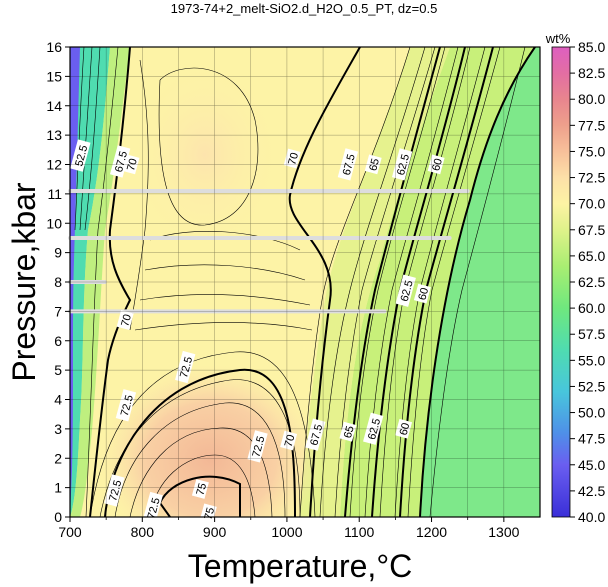 The height and width of the screenshot is (587, 608). What do you see at coordinates (561, 282) in the screenshot?
I see `colorbar` at bounding box center [561, 282].